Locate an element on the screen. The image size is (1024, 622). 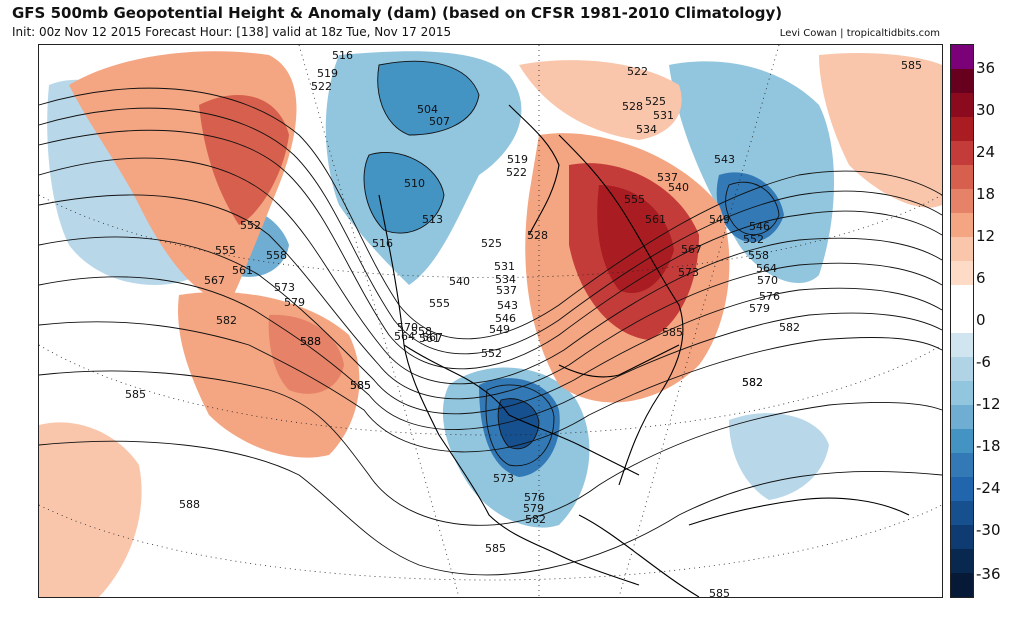
colorbar-tick: 12 is located at coordinates (986, 236).